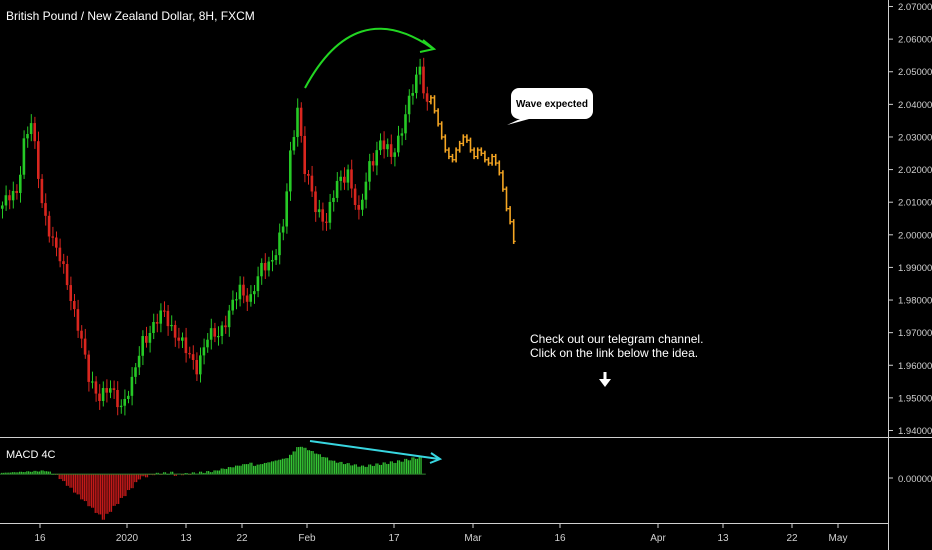  I want to click on price-tick-label: 1.99000, so click(915, 268).